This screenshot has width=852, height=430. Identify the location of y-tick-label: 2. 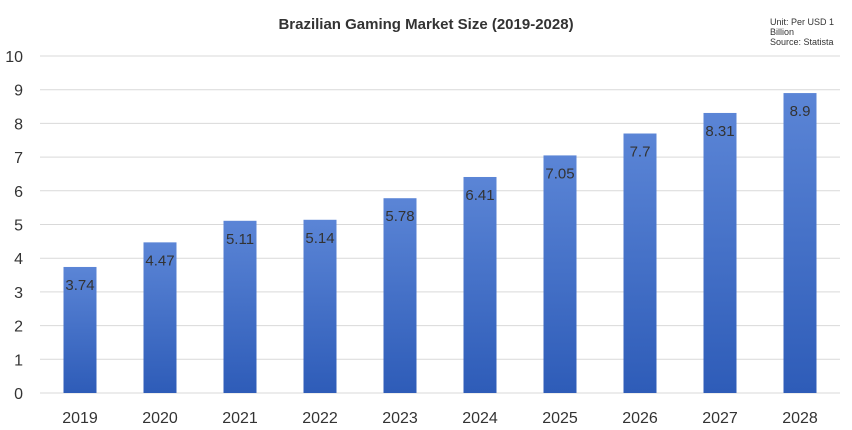
(18, 327).